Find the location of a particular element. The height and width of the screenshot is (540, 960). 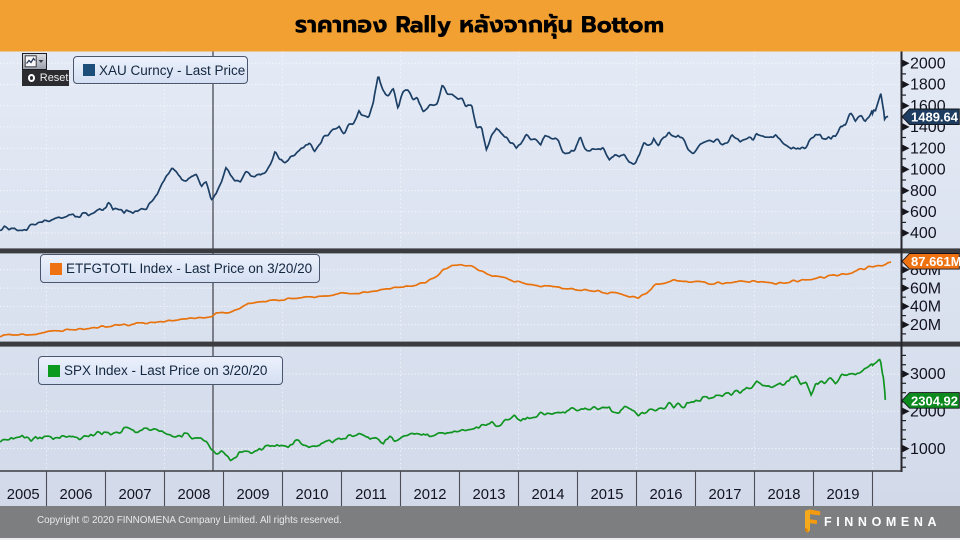

svg-text: 2009 is located at coordinates (253, 495).